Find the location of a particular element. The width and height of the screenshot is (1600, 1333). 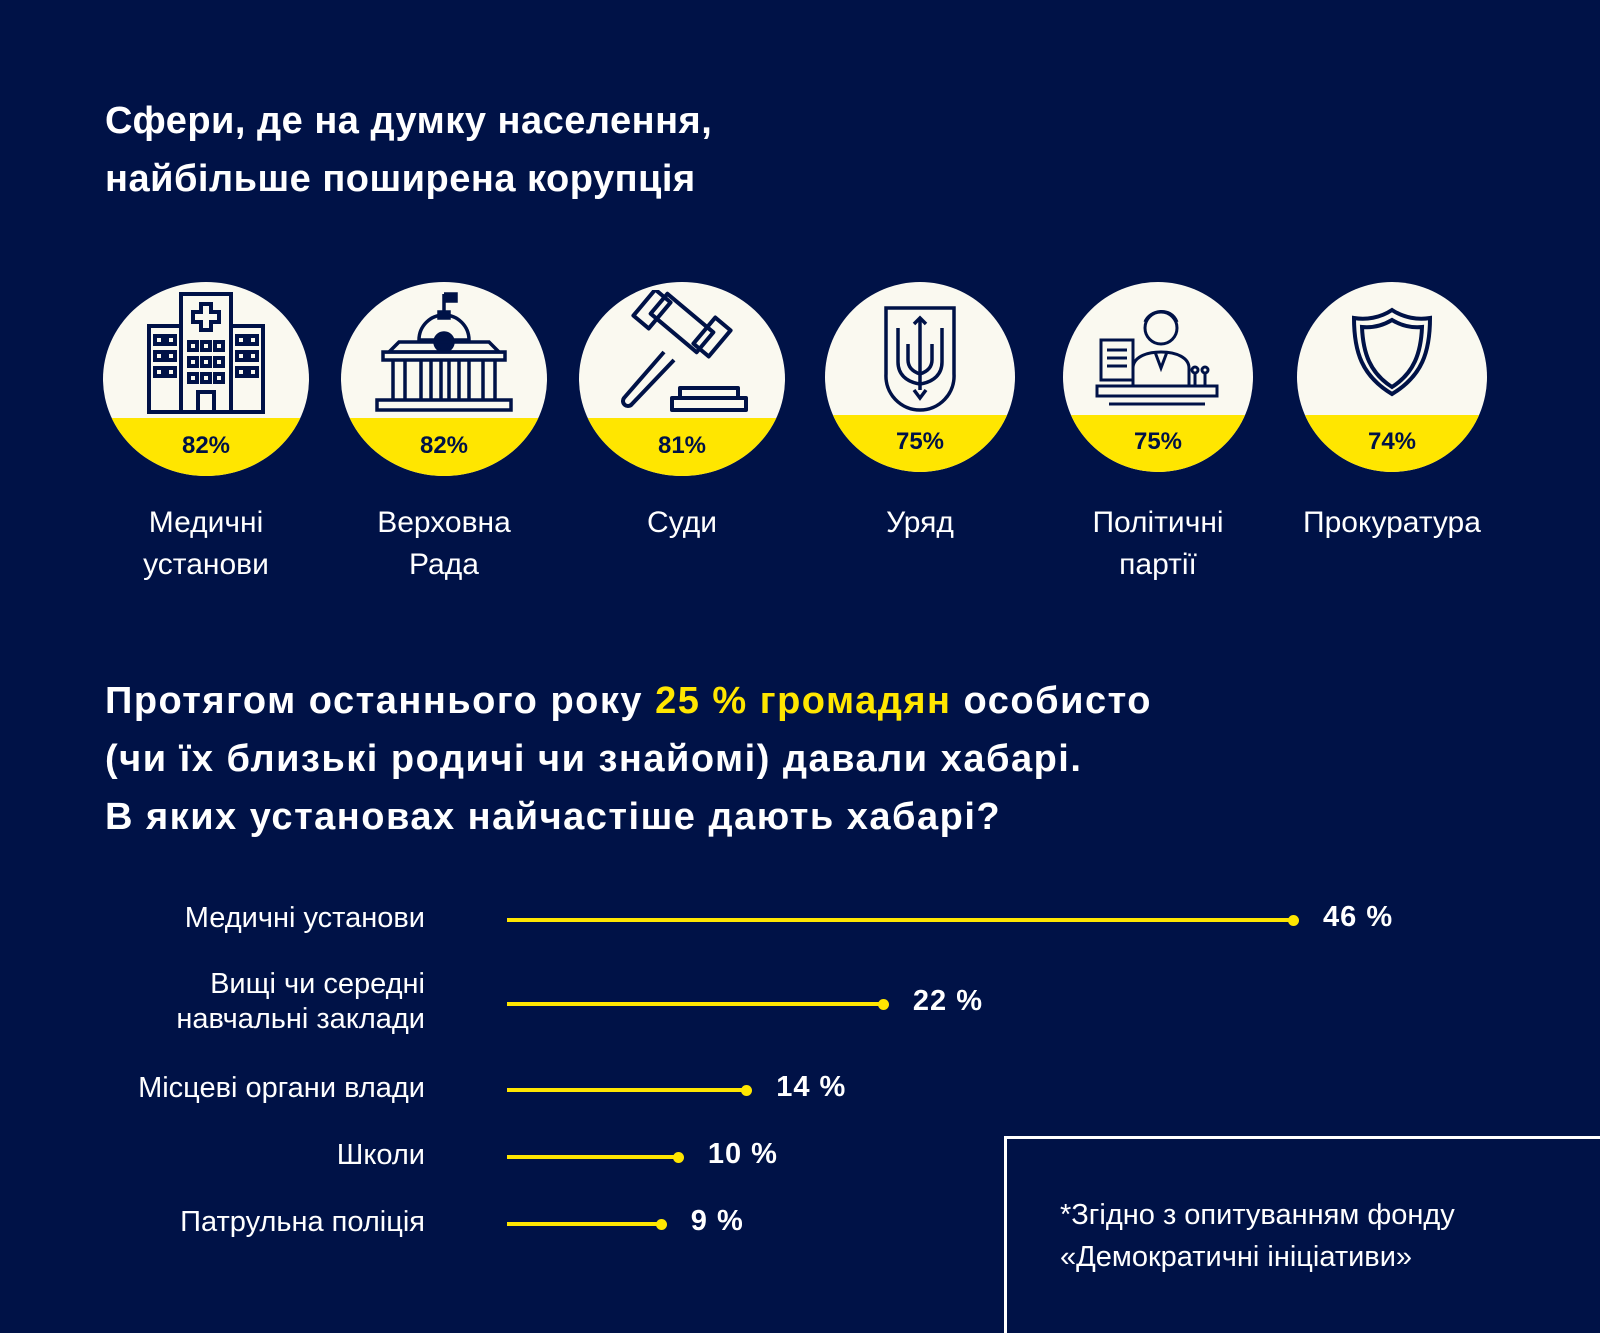

sphere-label: Суди is located at coordinates (682, 523).